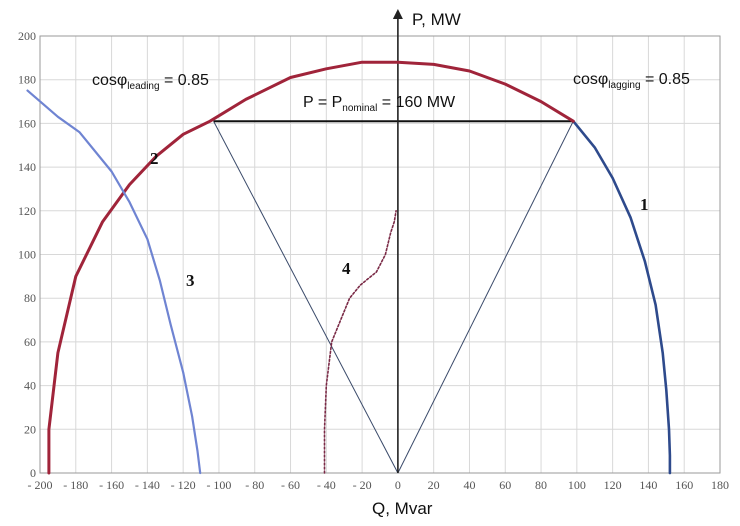  What do you see at coordinates (469, 485) in the screenshot?
I see `x-tick-label: 40` at bounding box center [469, 485].